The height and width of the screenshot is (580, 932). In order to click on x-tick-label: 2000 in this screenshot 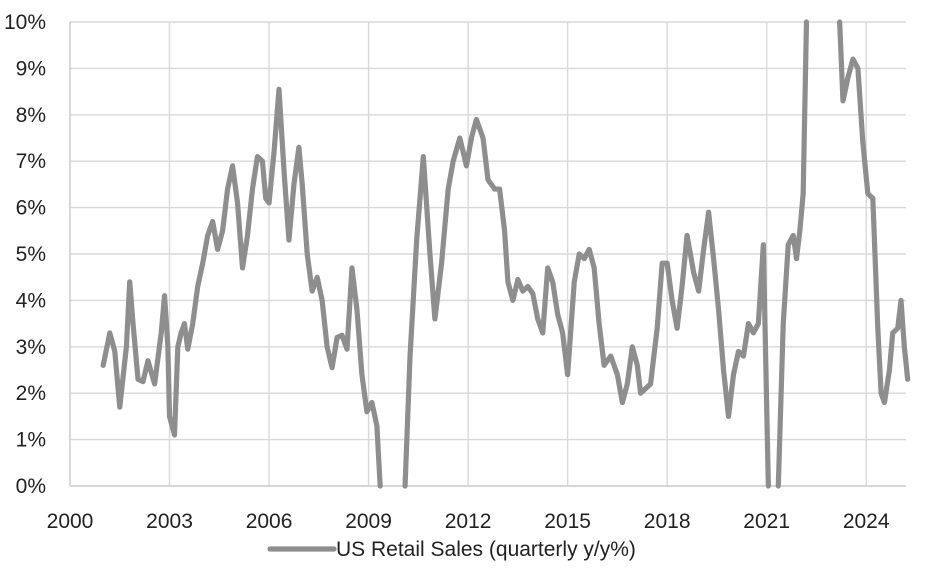, I will do `click(70, 521)`.